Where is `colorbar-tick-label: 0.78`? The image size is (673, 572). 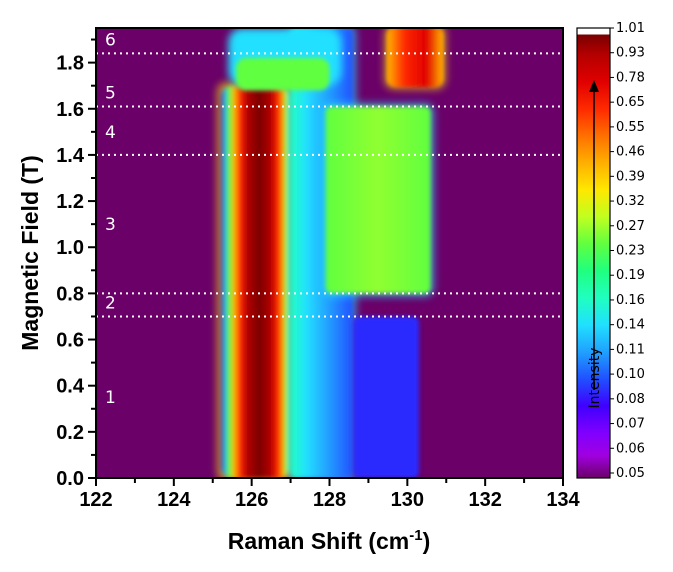 colorbar-tick-label: 0.78 is located at coordinates (630, 77).